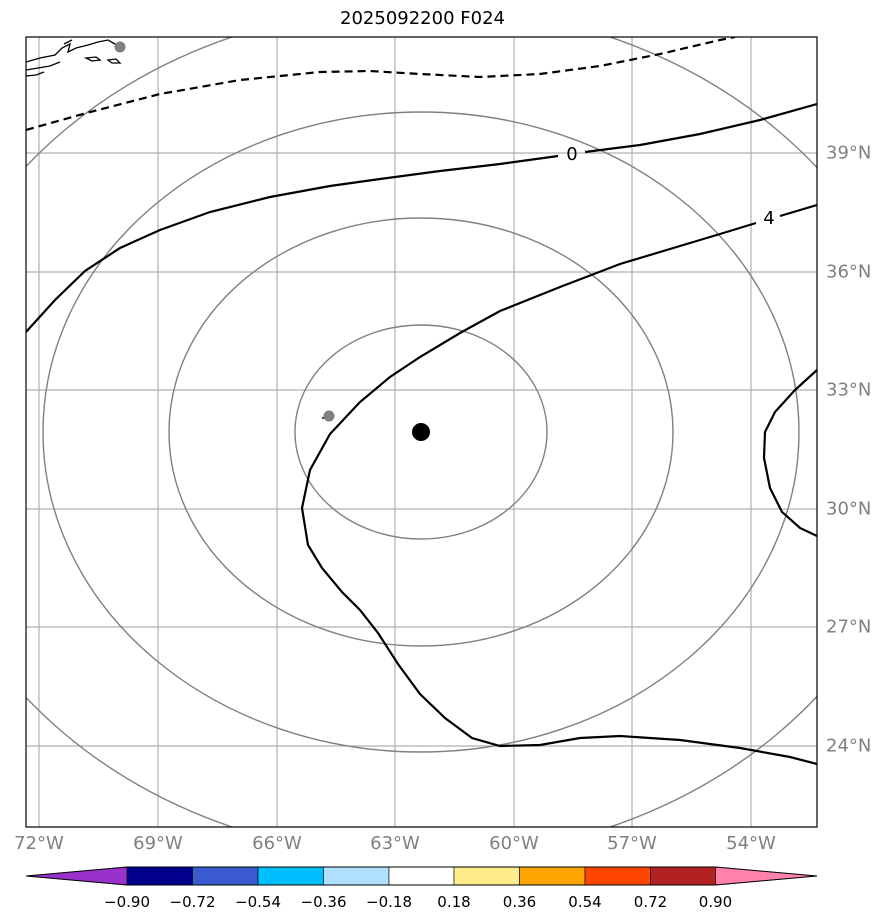 The width and height of the screenshot is (887, 924). I want to click on colorbar, so click(421, 876).